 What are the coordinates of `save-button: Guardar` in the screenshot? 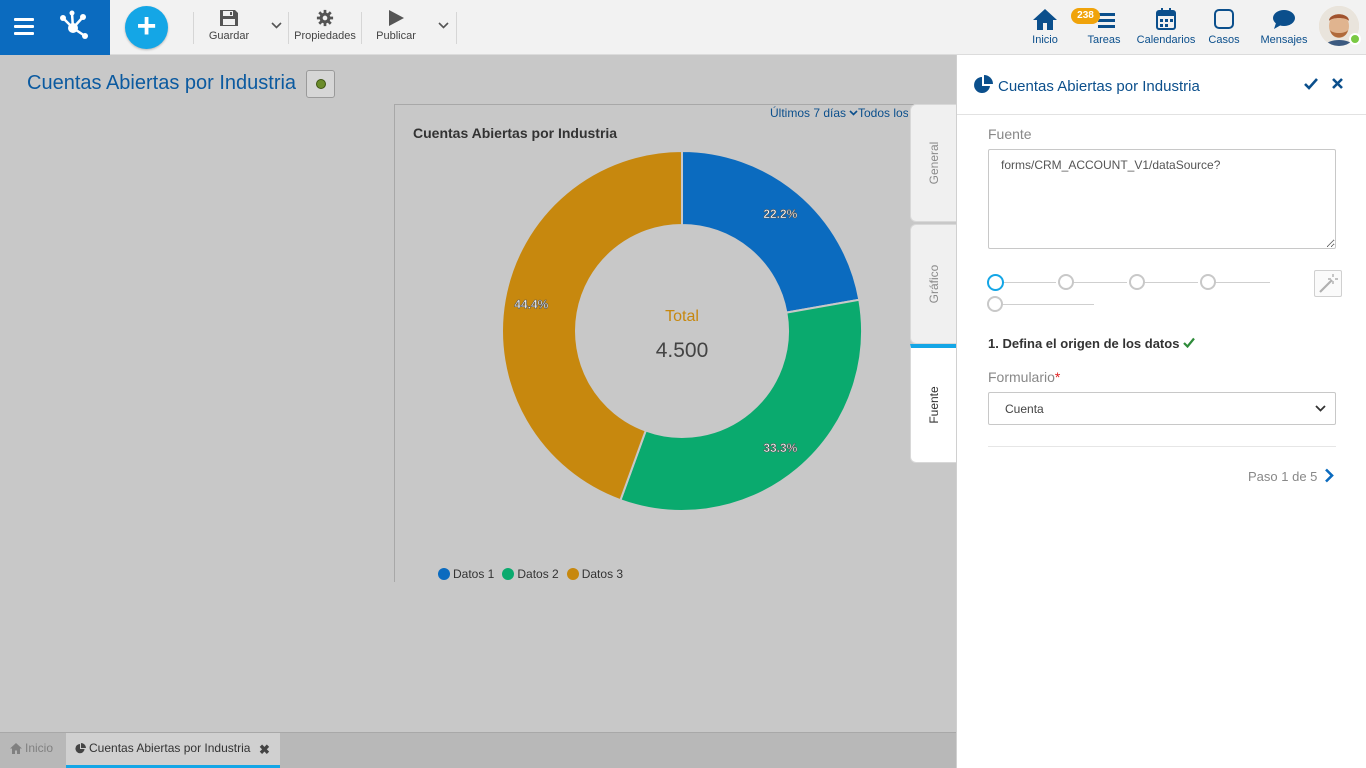 It's located at (229, 25).